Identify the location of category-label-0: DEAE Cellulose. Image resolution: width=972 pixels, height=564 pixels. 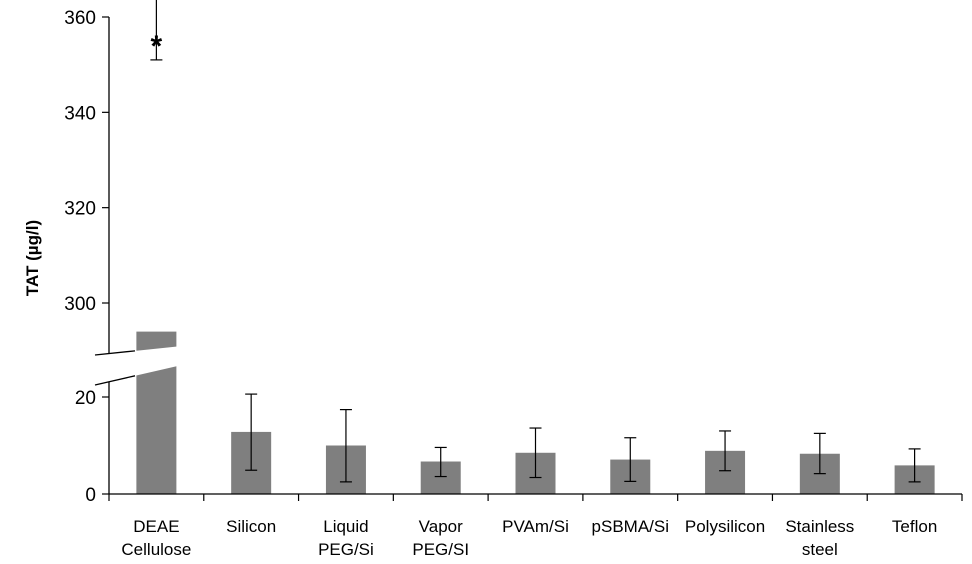
(156, 538).